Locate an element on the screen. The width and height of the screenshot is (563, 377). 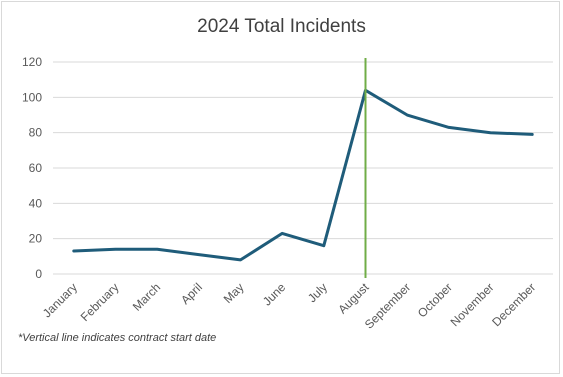
x-tick-label: November is located at coordinates (472, 304).